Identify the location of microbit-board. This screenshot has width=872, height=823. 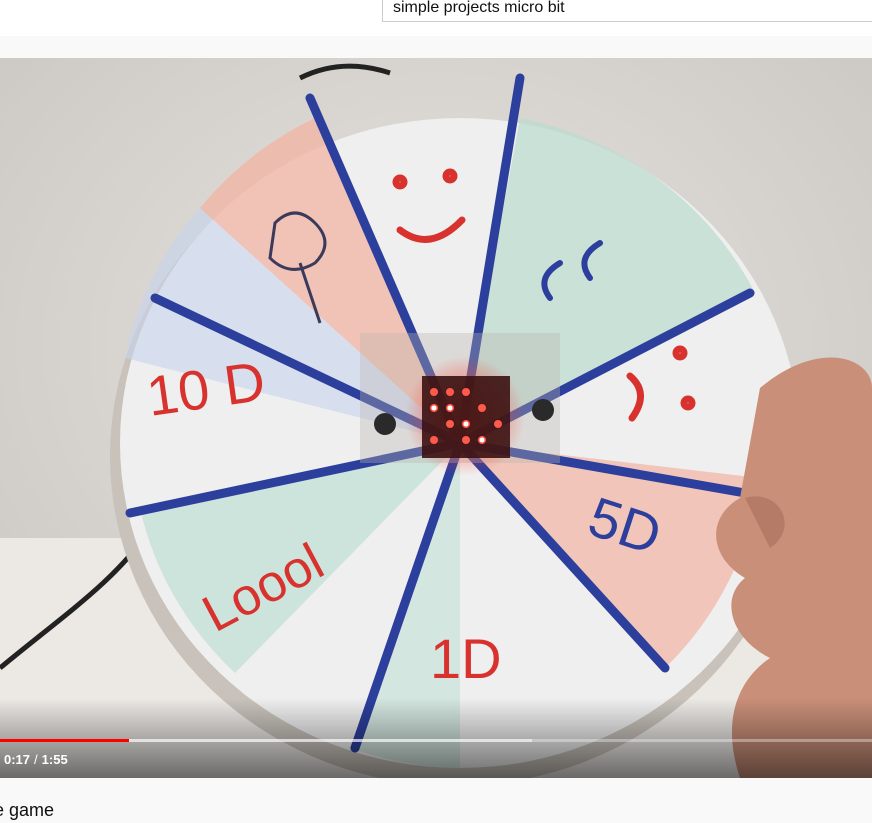
(460, 404).